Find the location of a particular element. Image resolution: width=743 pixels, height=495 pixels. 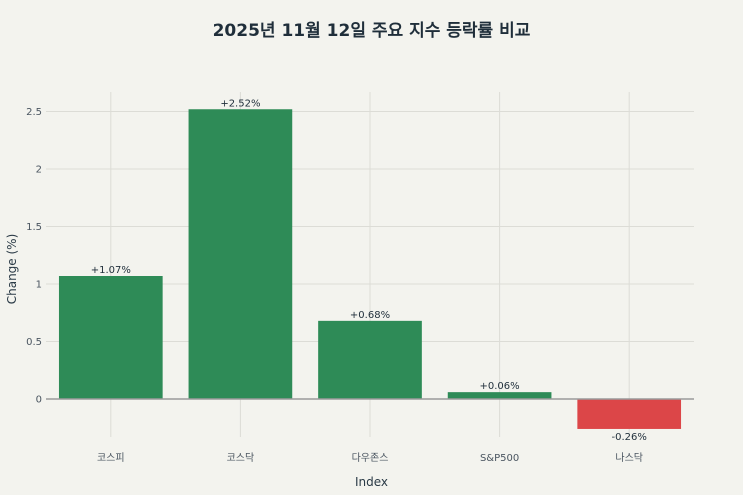

y-tick-label: 2.5 is located at coordinates (34, 112).